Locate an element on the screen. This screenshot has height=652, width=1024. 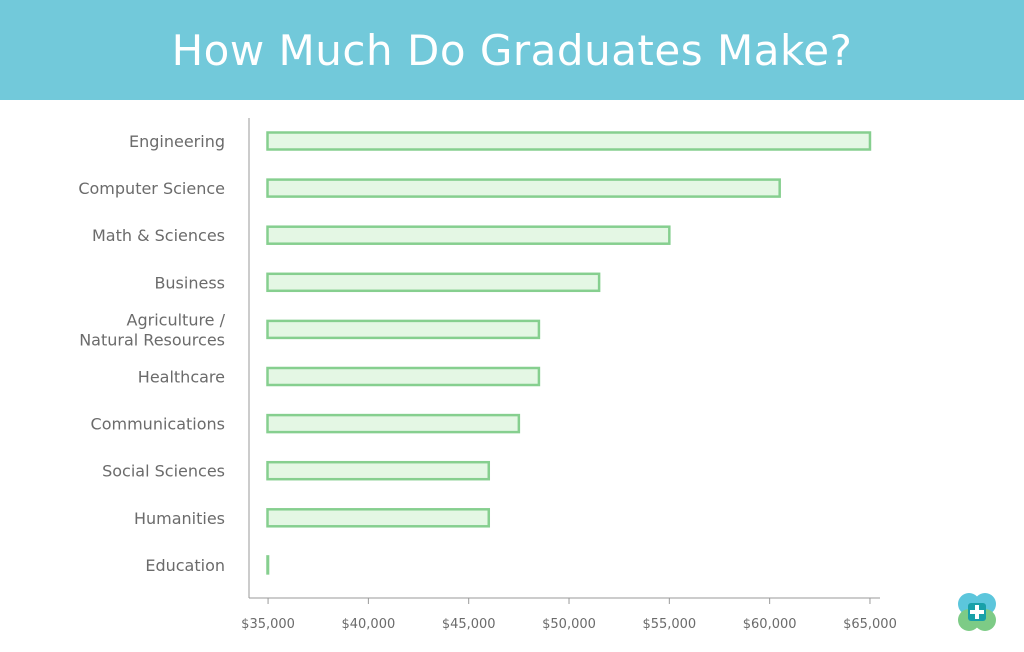
x-tick-label: $50,000 is located at coordinates (569, 624).